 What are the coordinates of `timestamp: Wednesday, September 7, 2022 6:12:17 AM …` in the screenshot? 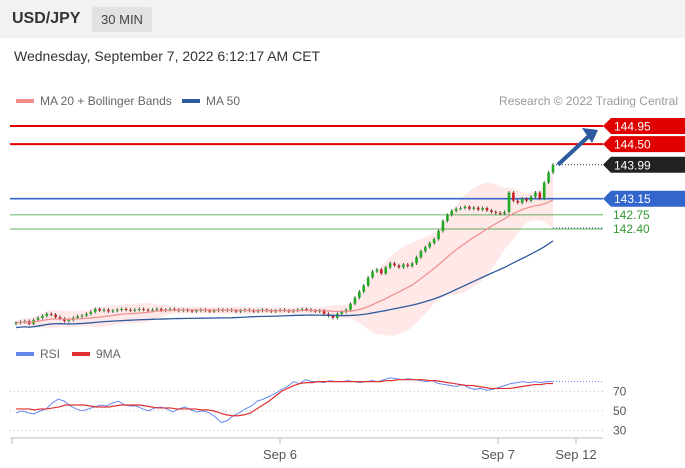 It's located at (167, 56).